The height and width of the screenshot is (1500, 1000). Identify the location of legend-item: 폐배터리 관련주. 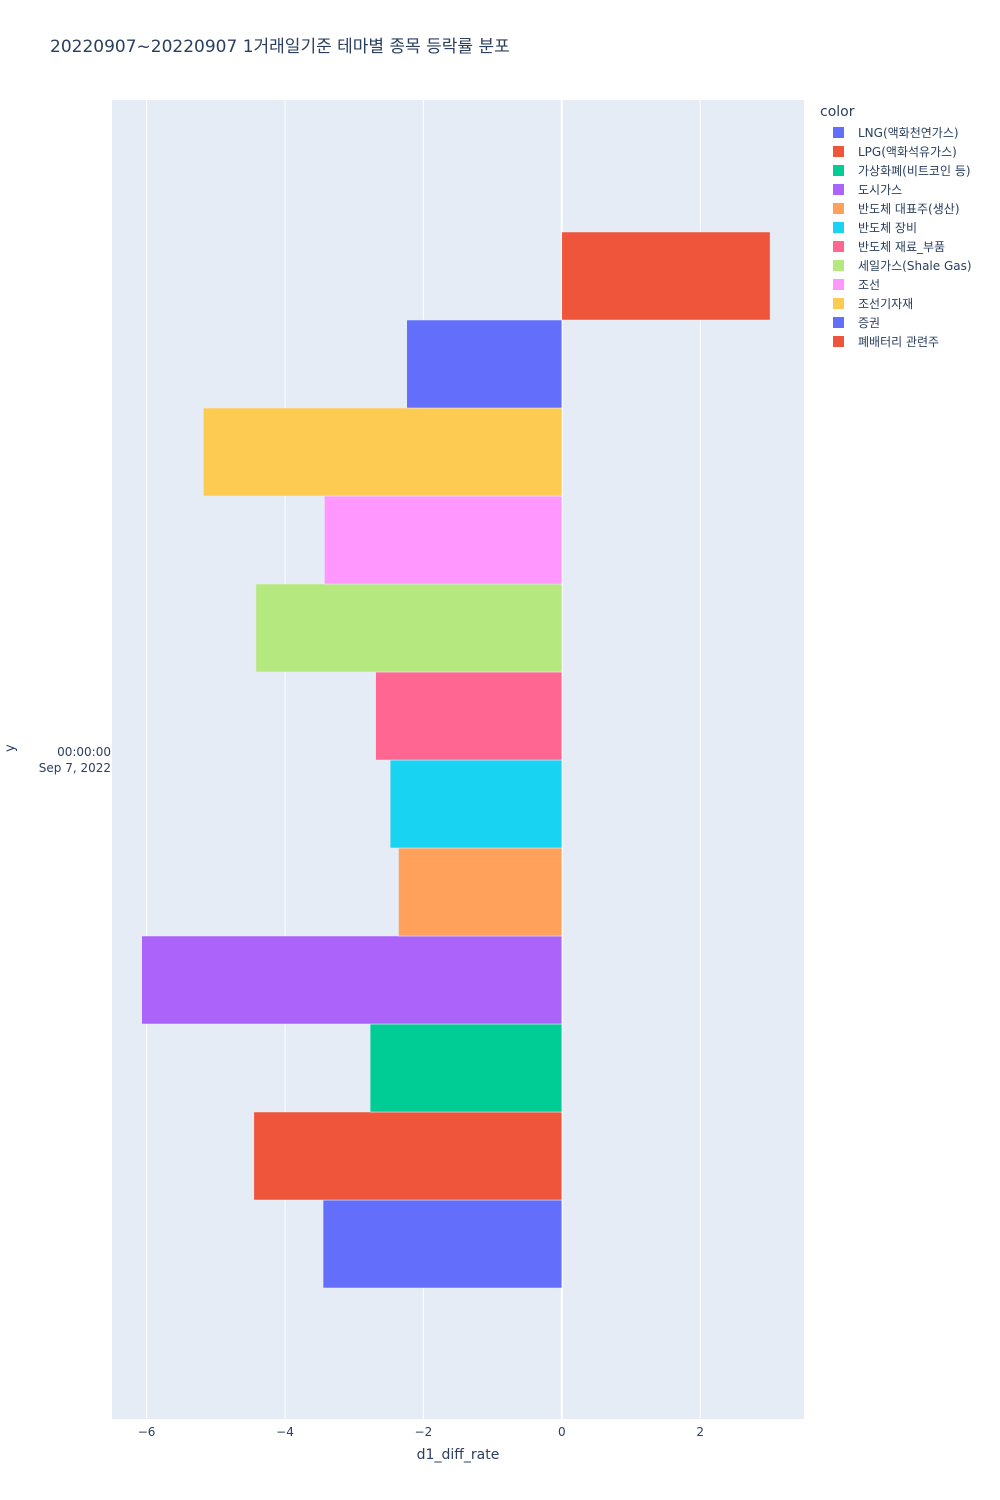
(896, 341).